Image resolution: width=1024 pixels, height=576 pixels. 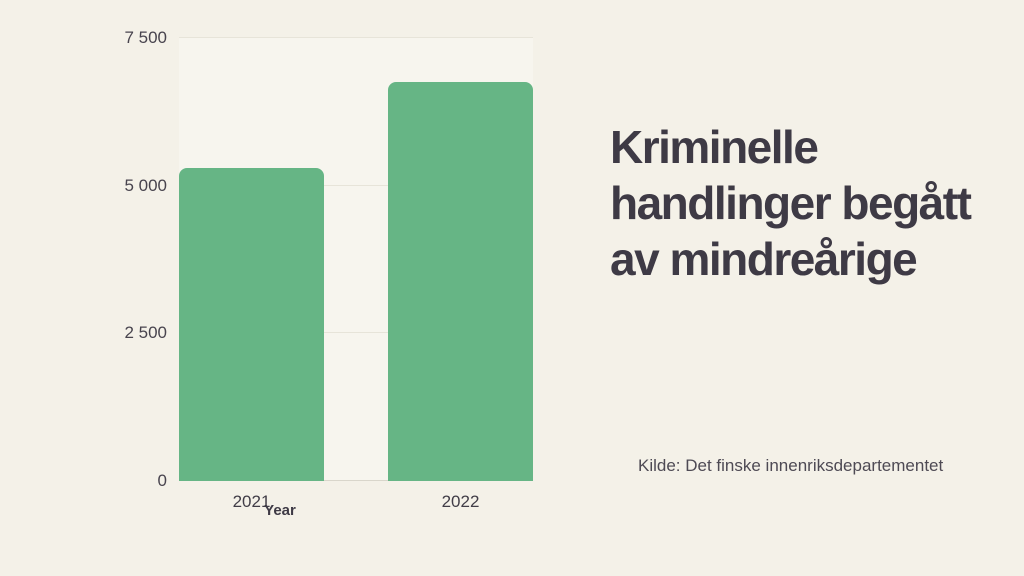 What do you see at coordinates (251, 501) in the screenshot?
I see `x-tick-label: 2021` at bounding box center [251, 501].